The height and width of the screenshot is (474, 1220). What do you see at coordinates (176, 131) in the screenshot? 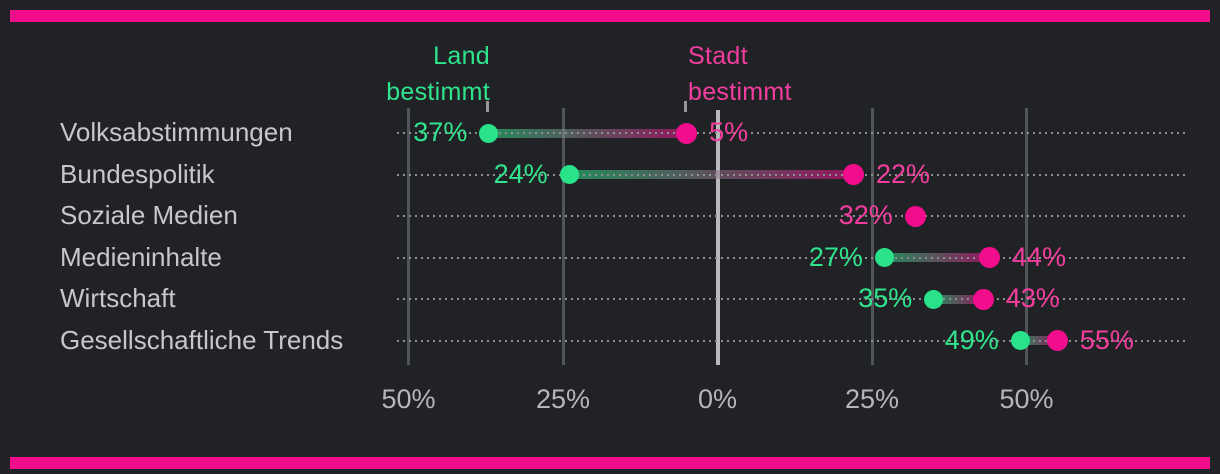
I see `category-label: Volksabstimmungen` at bounding box center [176, 131].